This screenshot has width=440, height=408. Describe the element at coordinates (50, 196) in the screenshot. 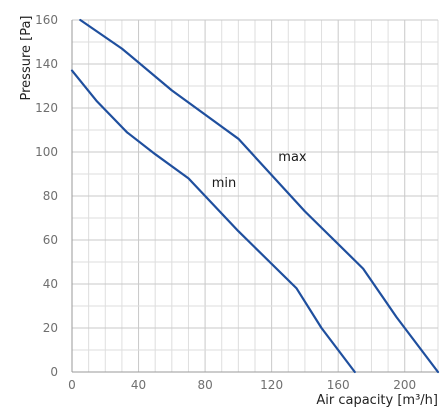

I see `y-tick-label: 80` at that location.